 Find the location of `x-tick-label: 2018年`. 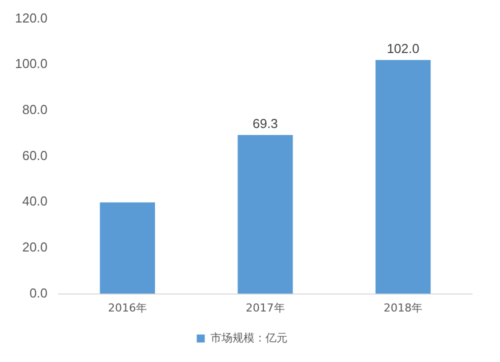

x-tick-label: 2018年 is located at coordinates (403, 307).